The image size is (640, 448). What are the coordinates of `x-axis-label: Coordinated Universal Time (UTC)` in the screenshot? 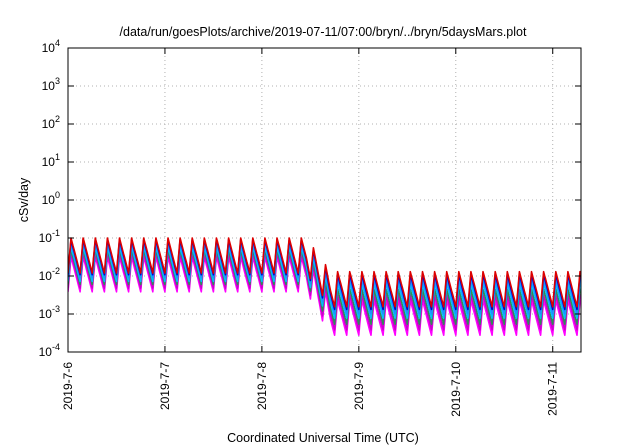 It's located at (323, 438).